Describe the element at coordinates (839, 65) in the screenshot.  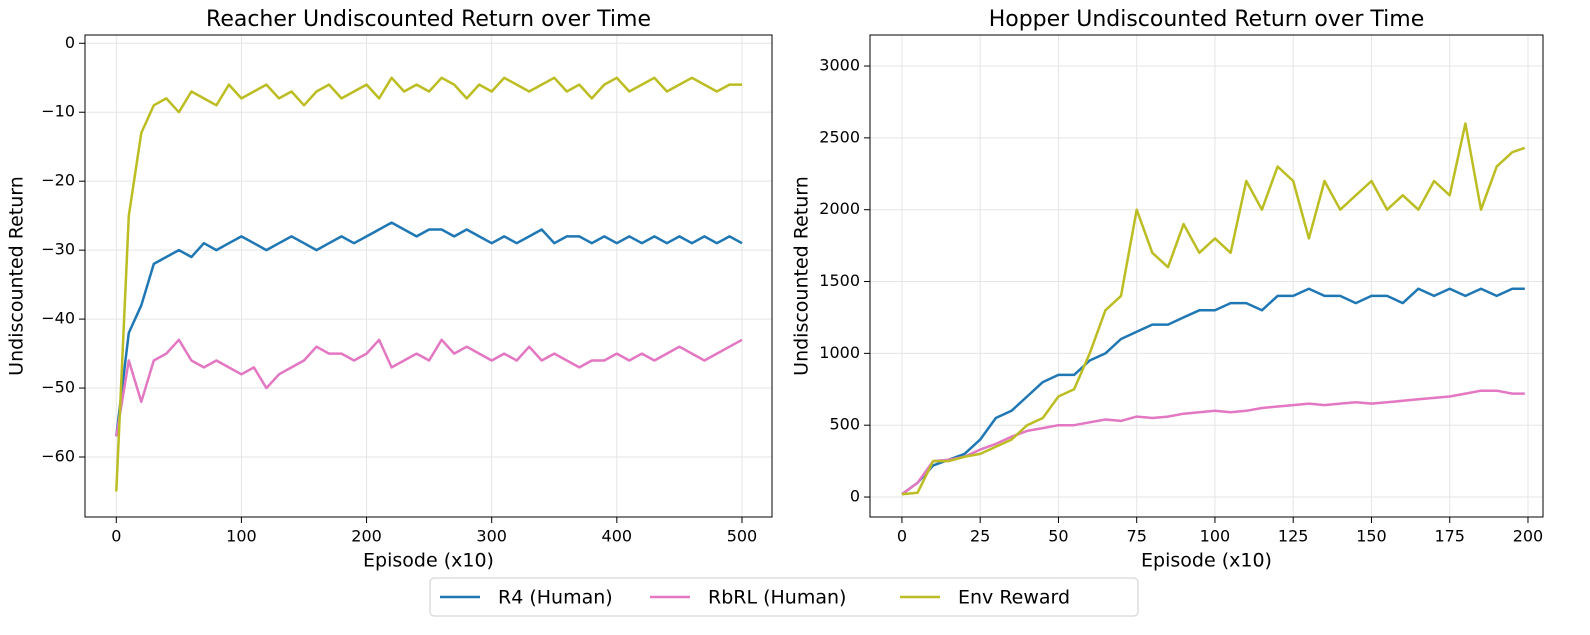
I see `y-tick-label: 3000` at that location.